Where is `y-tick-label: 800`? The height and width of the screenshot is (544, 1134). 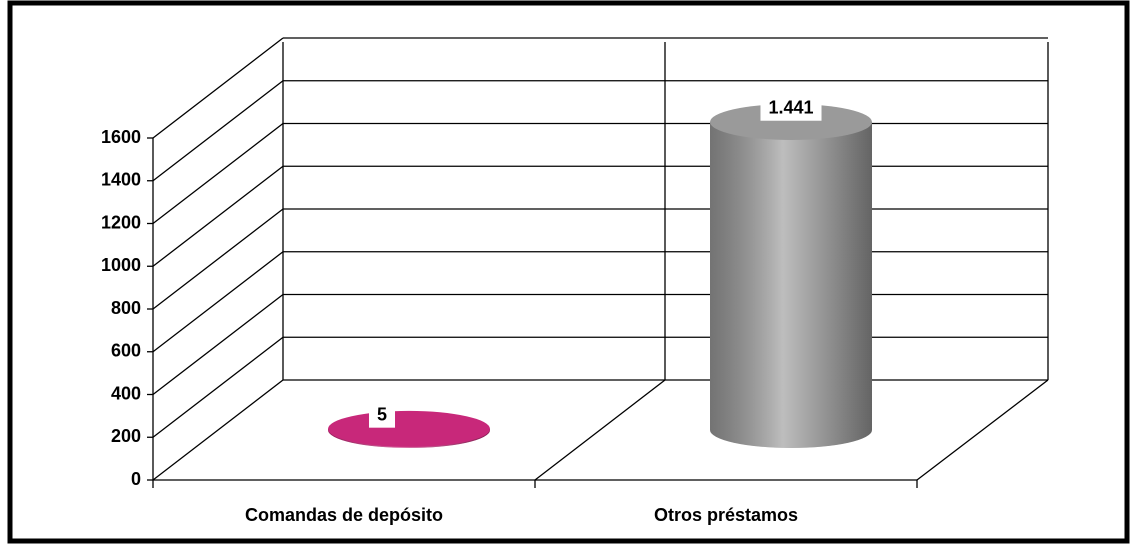 y-tick-label: 800 is located at coordinates (126, 308).